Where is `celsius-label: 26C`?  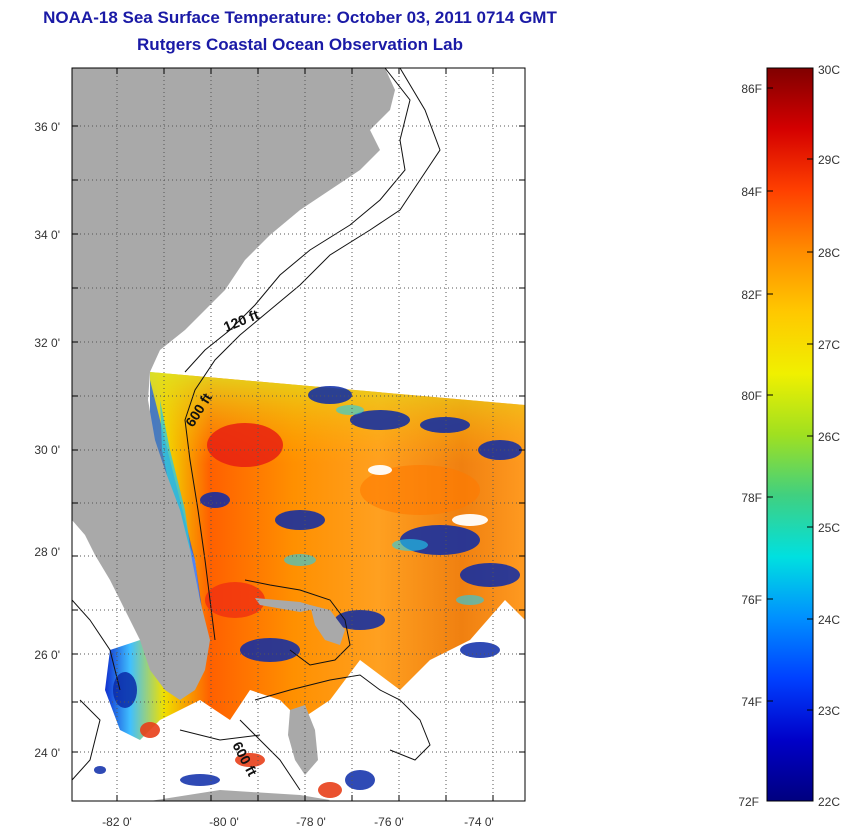 celsius-label: 26C is located at coordinates (829, 437).